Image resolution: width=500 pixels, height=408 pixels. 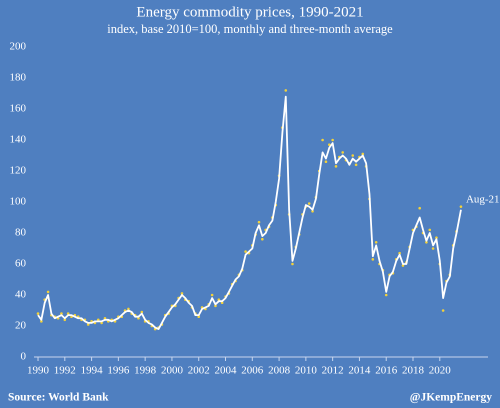 I want to click on y-tick-label: 100, so click(x=18, y=202).